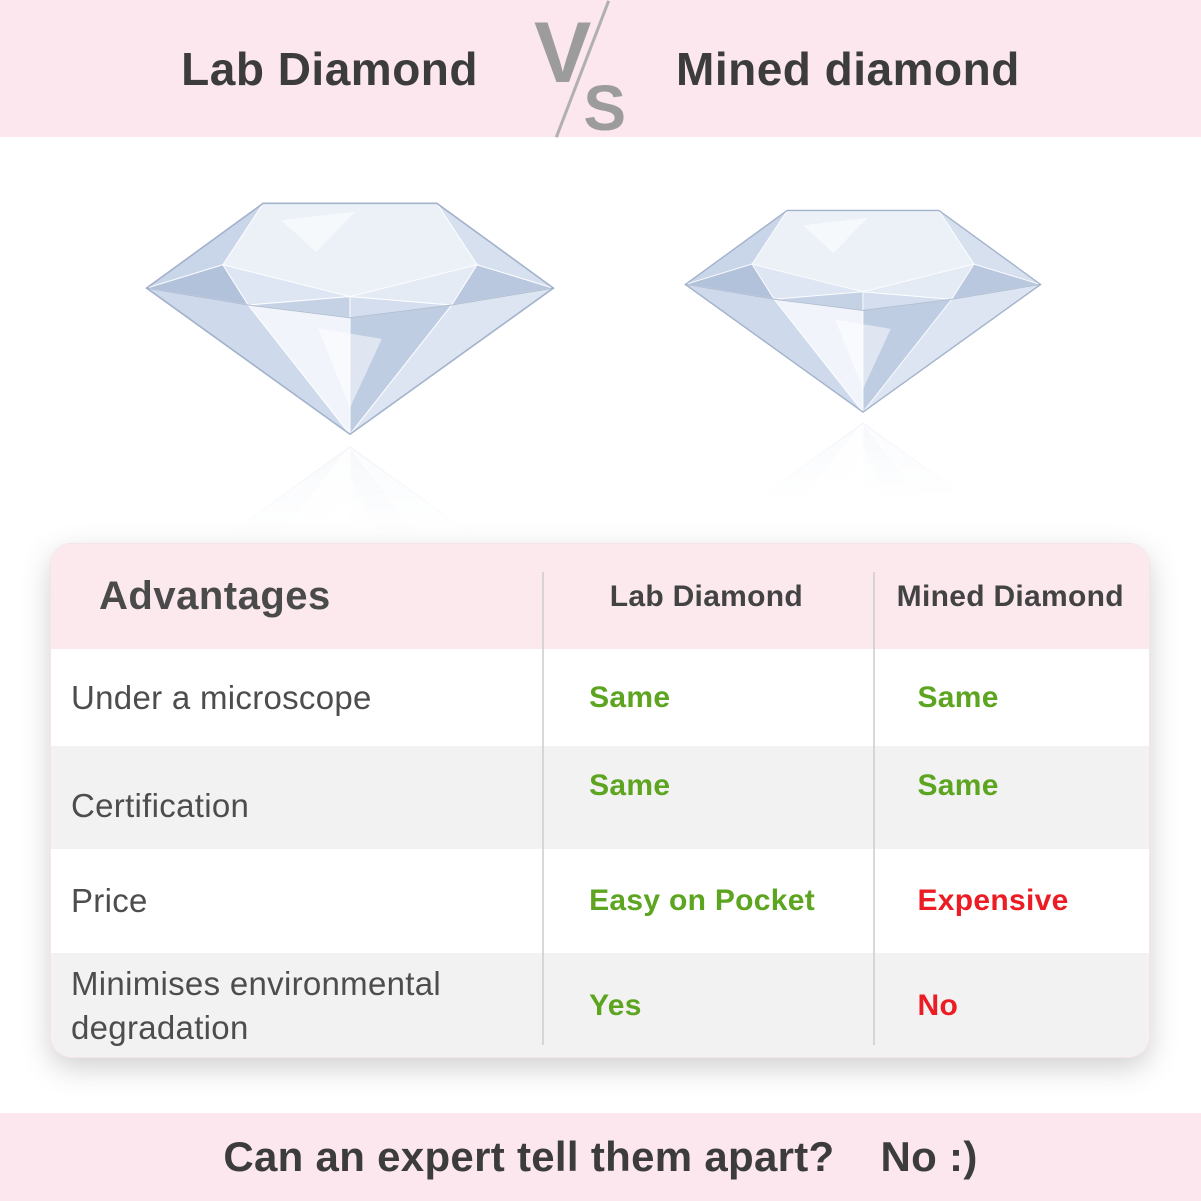 The height and width of the screenshot is (1201, 1201). What do you see at coordinates (296, 805) in the screenshot?
I see `row-label-cell: Certification` at bounding box center [296, 805].